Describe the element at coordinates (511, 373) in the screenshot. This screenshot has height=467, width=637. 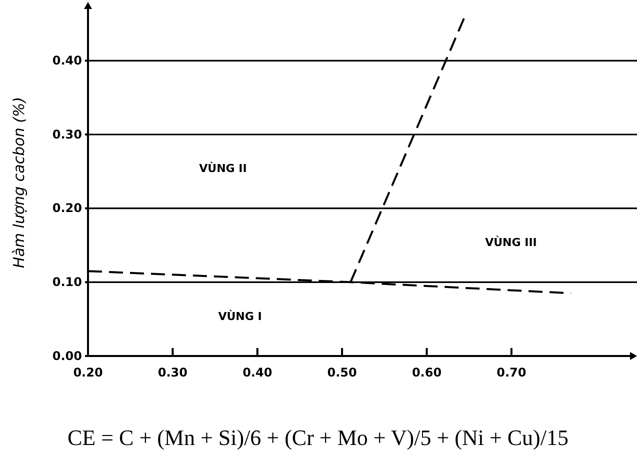
I see `x-tick-label: 0.70` at that location.